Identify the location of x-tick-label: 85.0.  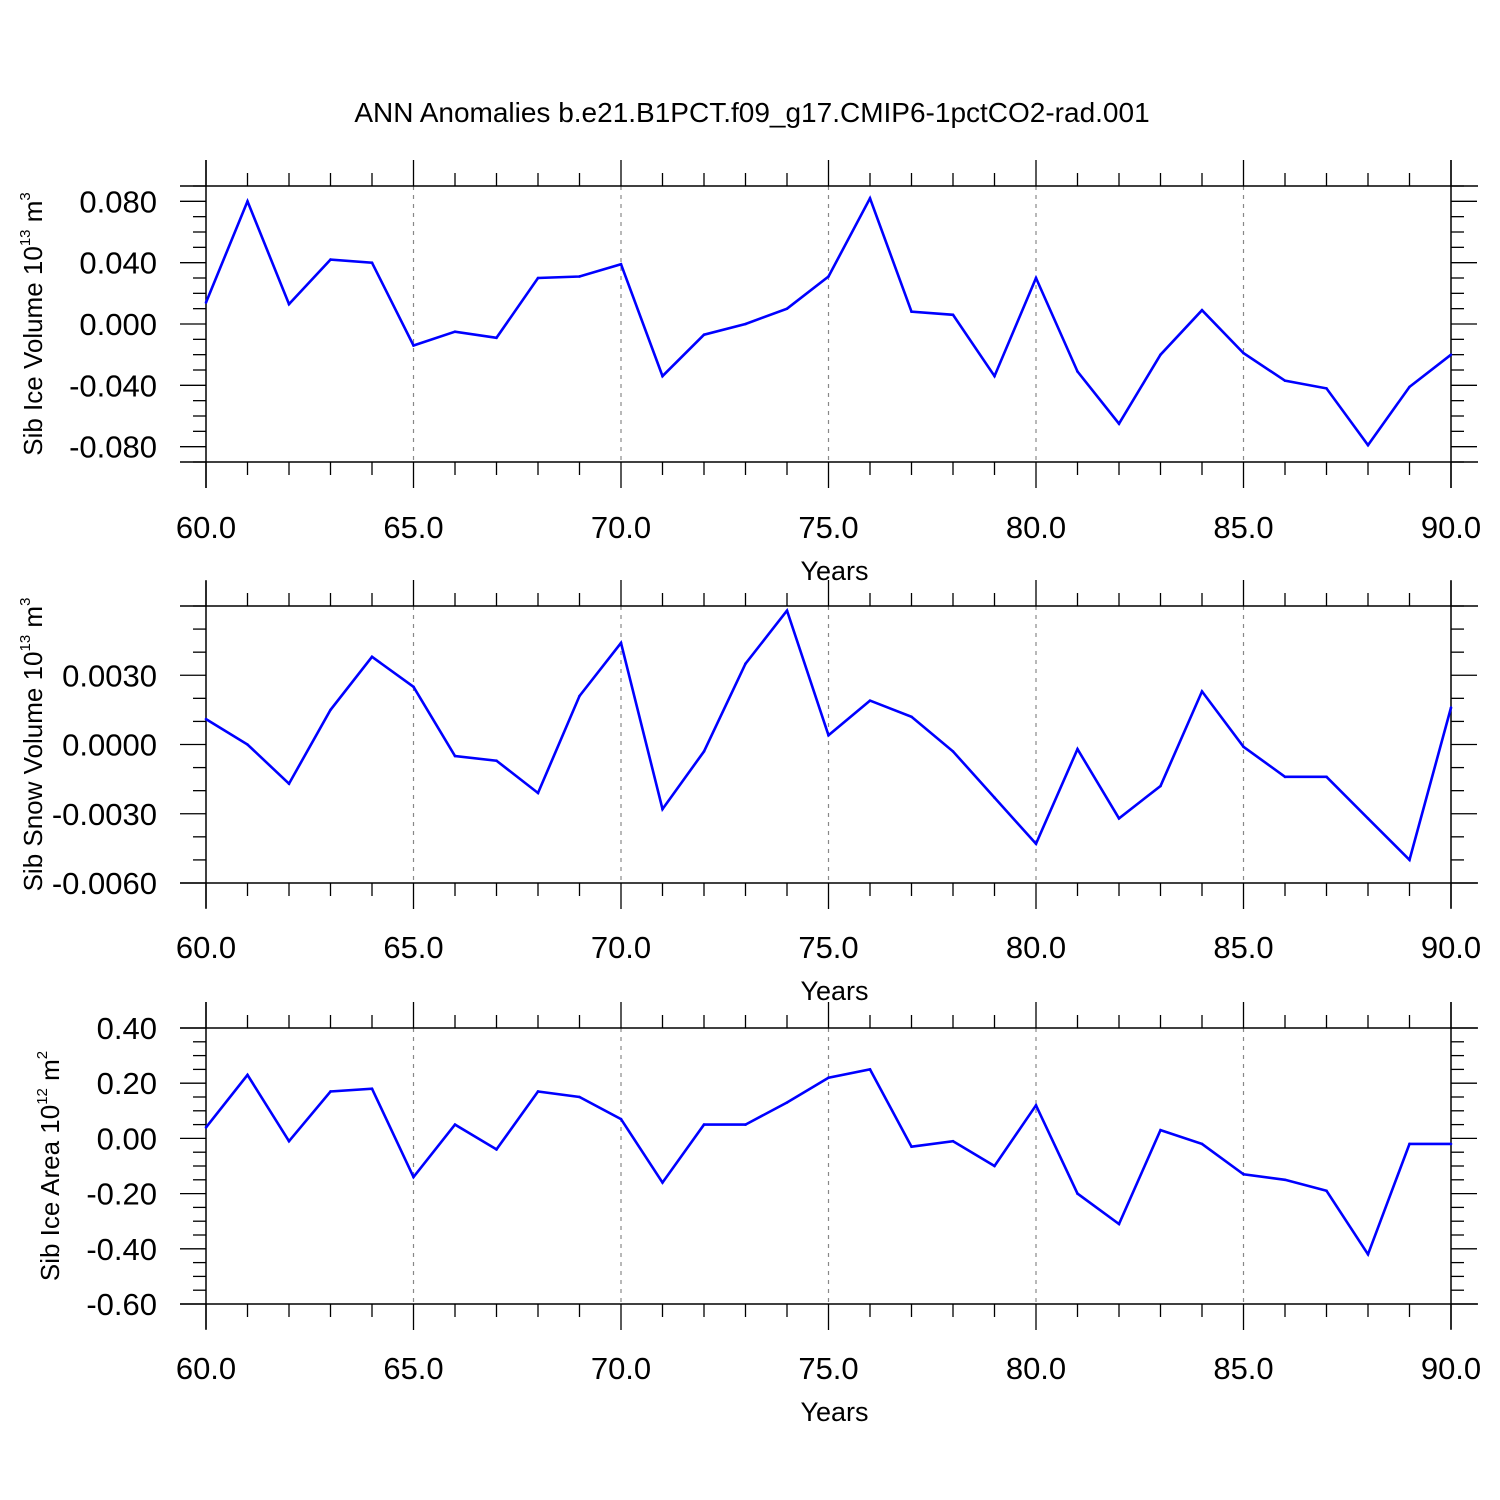
(1243, 527).